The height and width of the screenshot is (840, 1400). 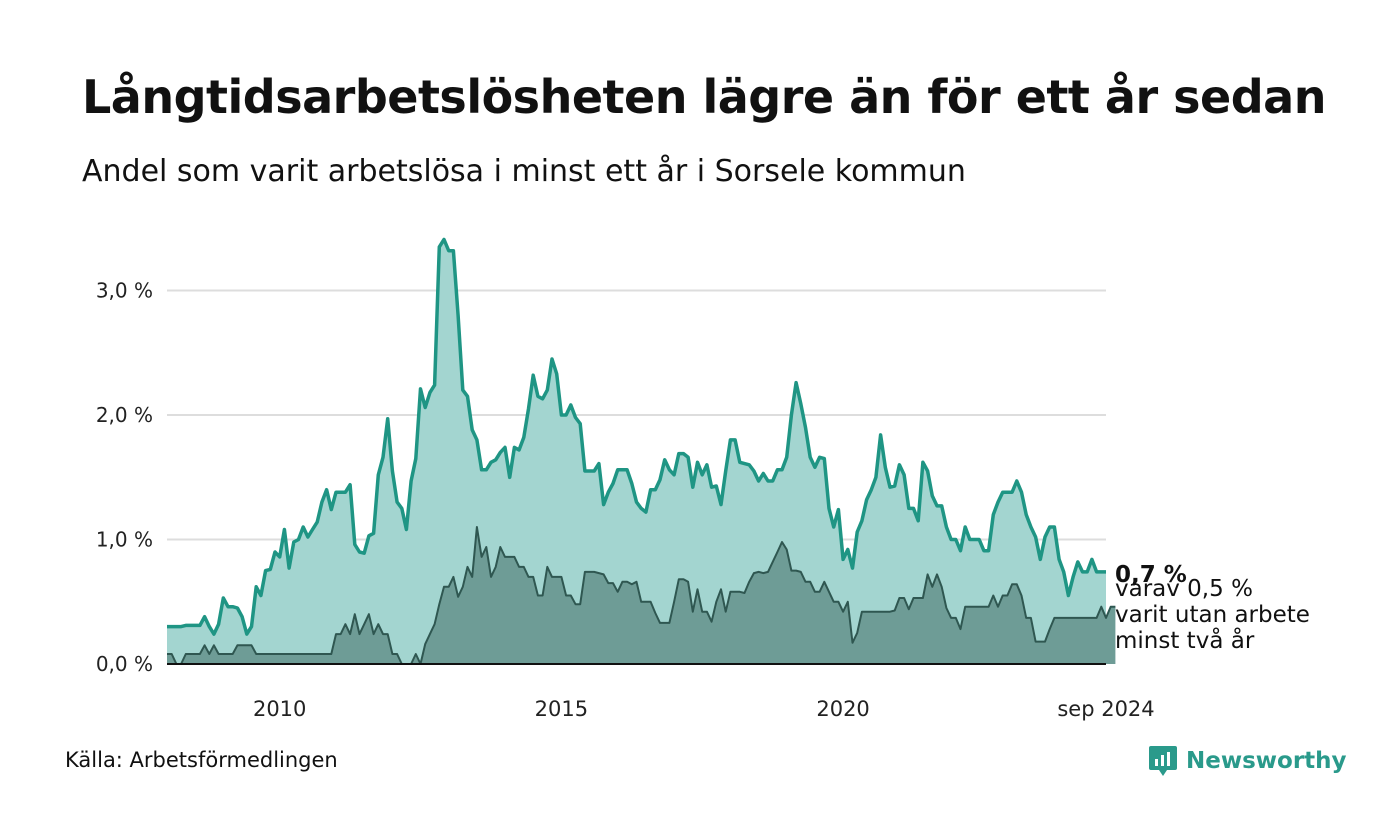 I want to click on x-tick-label: 2015, so click(x=561, y=709).